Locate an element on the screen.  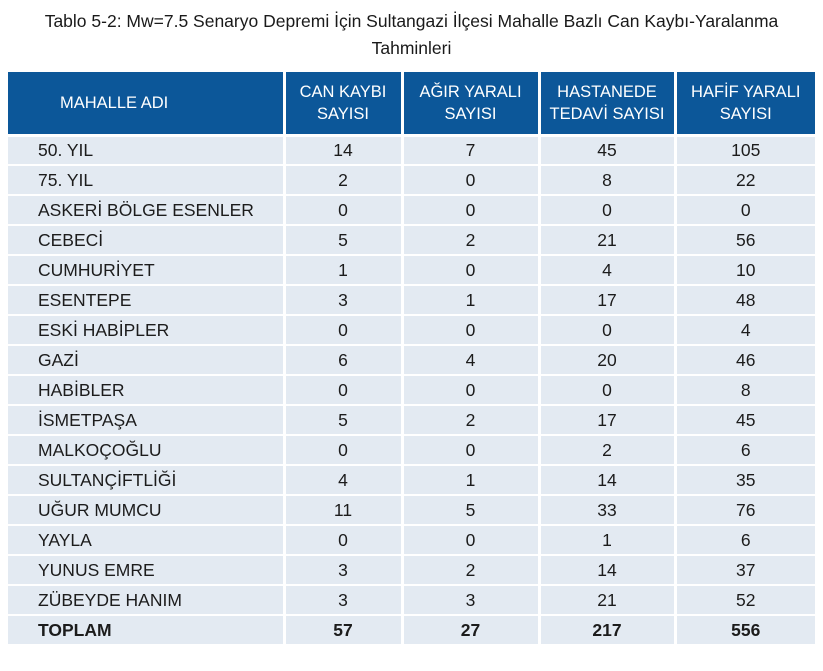
neighborhood-name-cell: MALKOÇOĞLU is located at coordinates (147, 451).